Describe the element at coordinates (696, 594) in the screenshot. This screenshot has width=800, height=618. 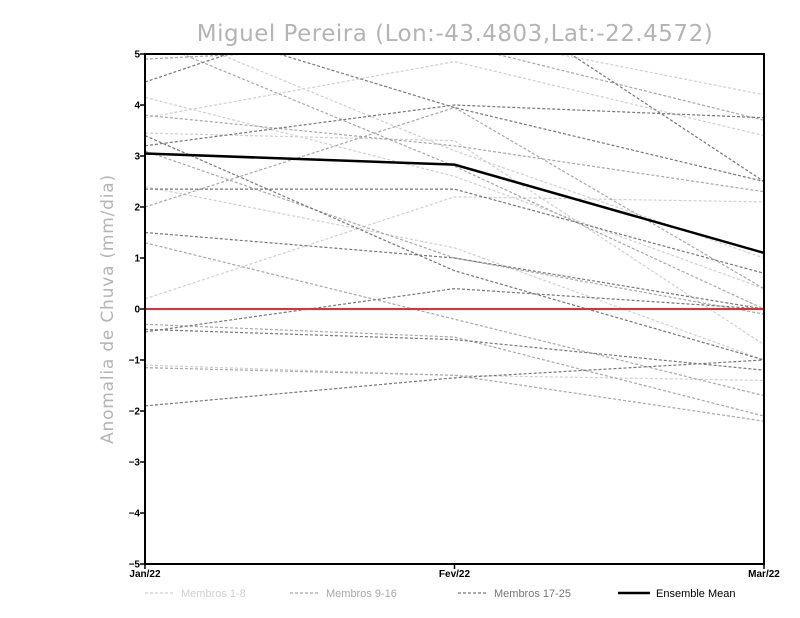
I see `legend-label: Ensemble Mean` at that location.